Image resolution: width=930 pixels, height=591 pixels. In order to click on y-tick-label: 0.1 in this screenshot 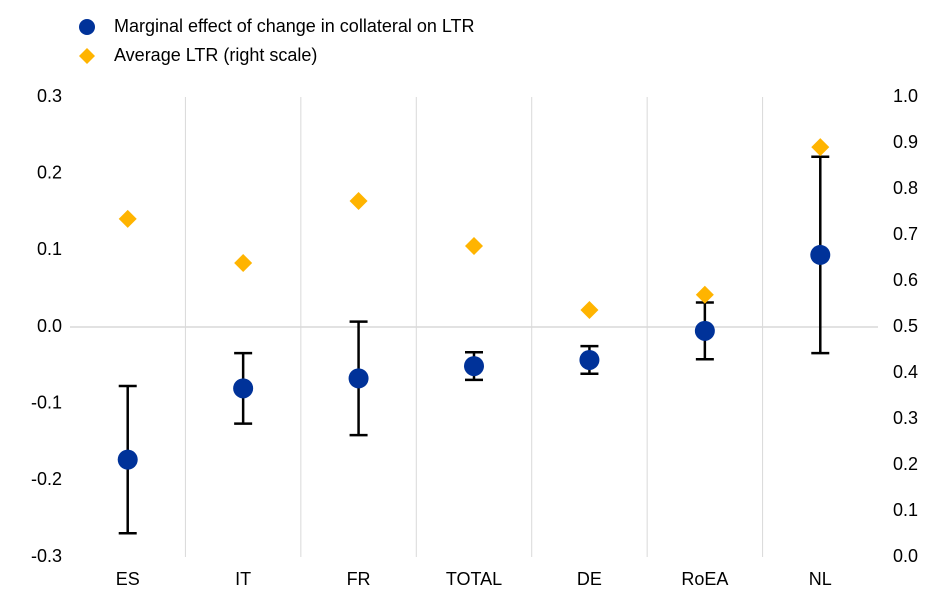, I will do `click(49, 249)`.